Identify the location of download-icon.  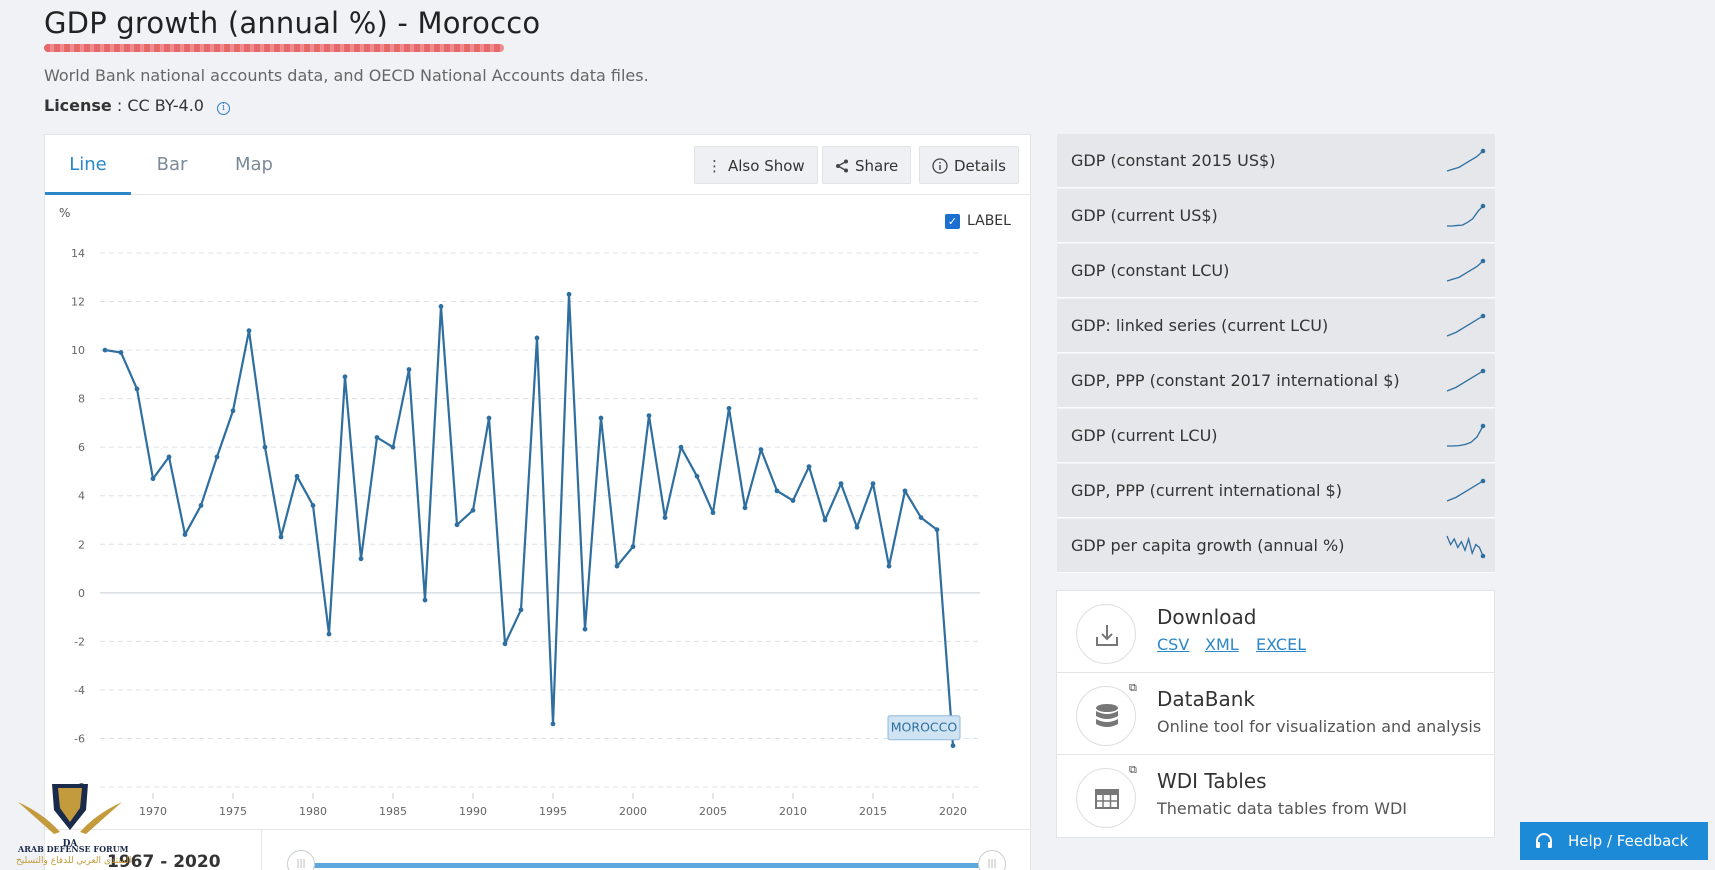
(1107, 635).